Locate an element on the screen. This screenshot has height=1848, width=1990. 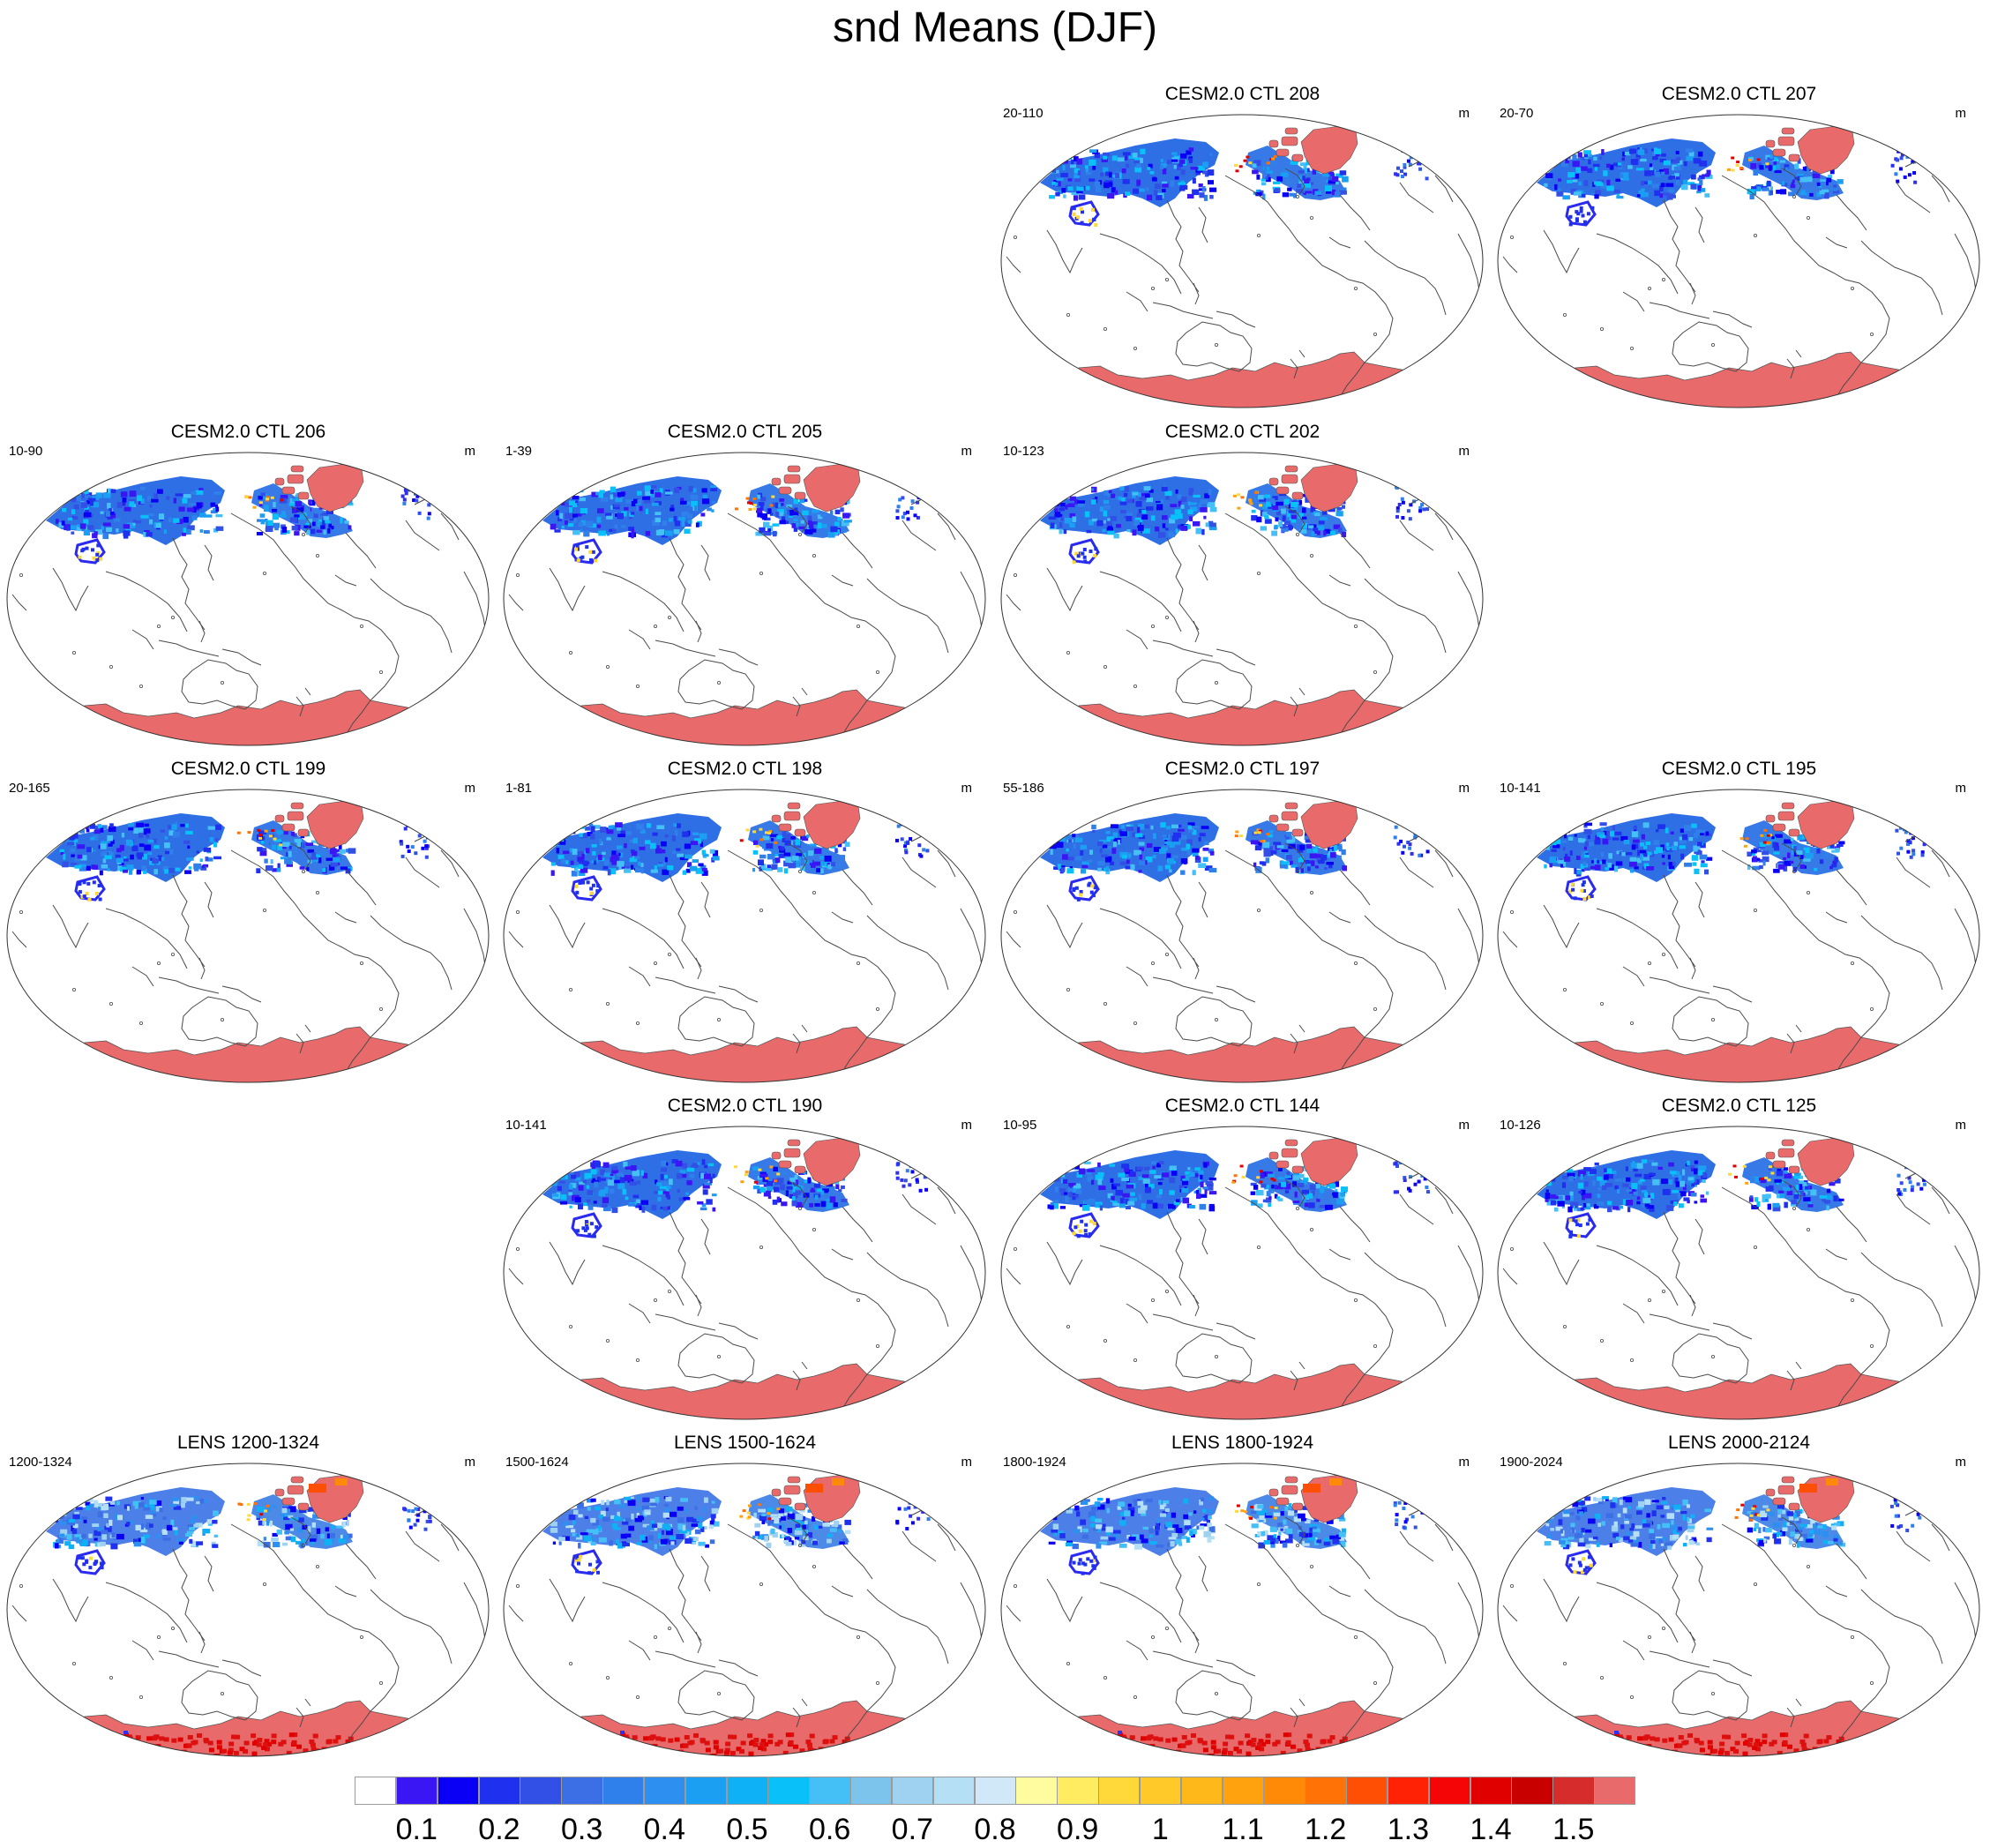
panel-range-label: 1-39 is located at coordinates (519, 451).